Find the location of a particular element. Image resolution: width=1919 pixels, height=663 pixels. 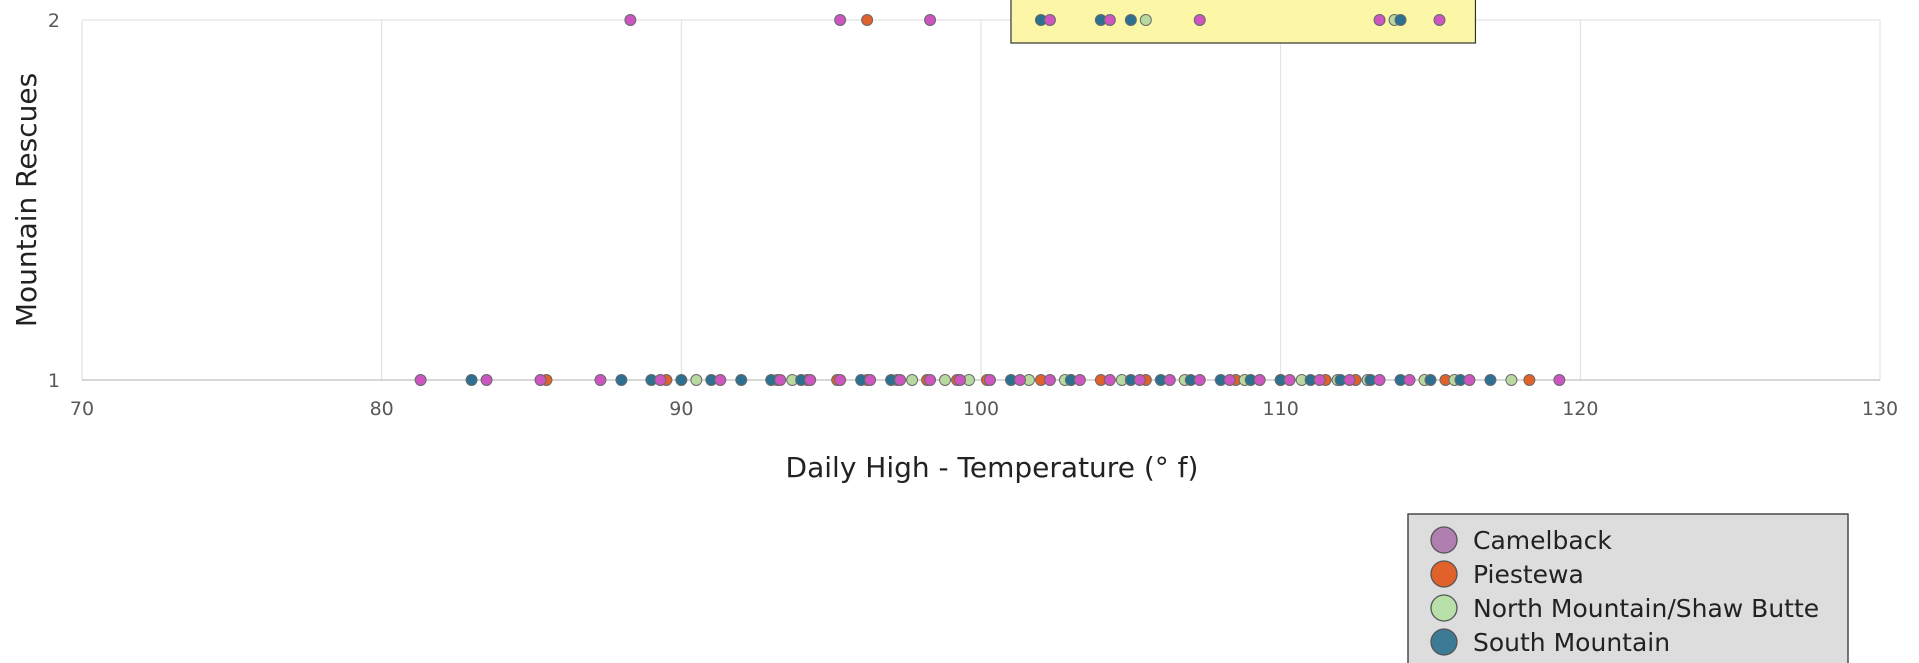

x-tick-label: 100 is located at coordinates (981, 409).